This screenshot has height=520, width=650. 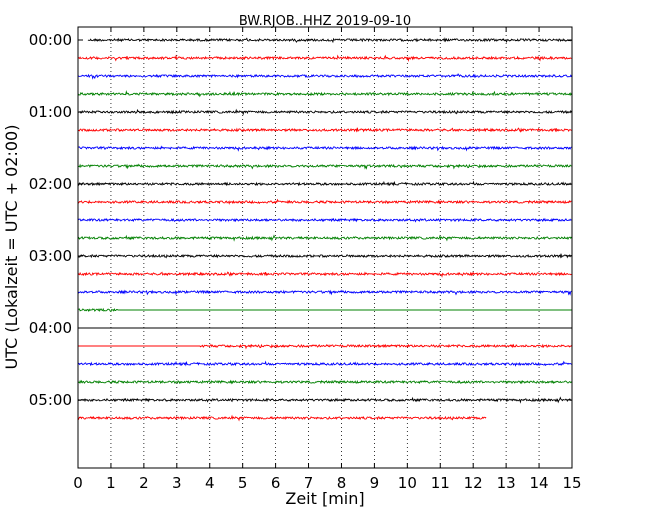 What do you see at coordinates (309, 483) in the screenshot?
I see `x-tick-label: 7` at bounding box center [309, 483].